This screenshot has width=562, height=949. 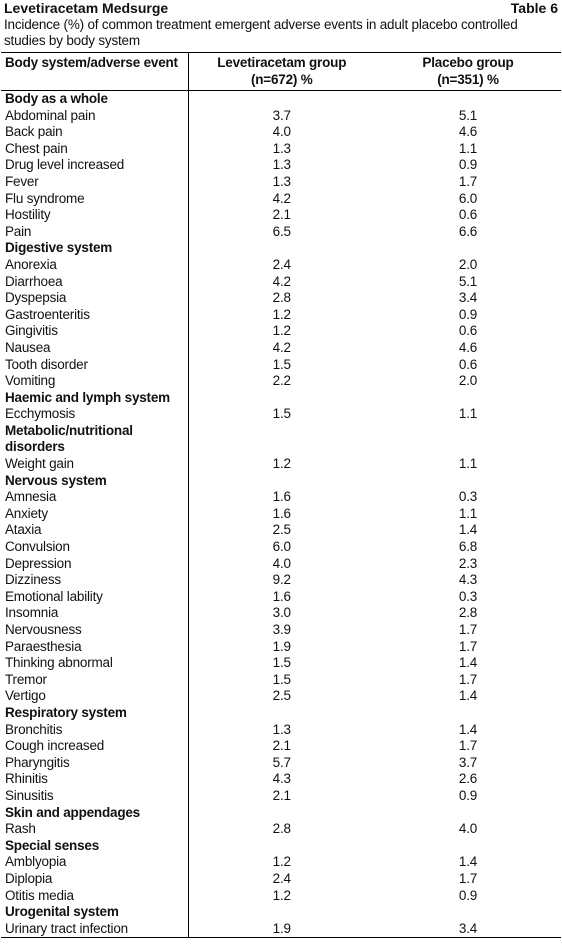 I want to click on event-name: Urinary tract infection, so click(x=95, y=929).